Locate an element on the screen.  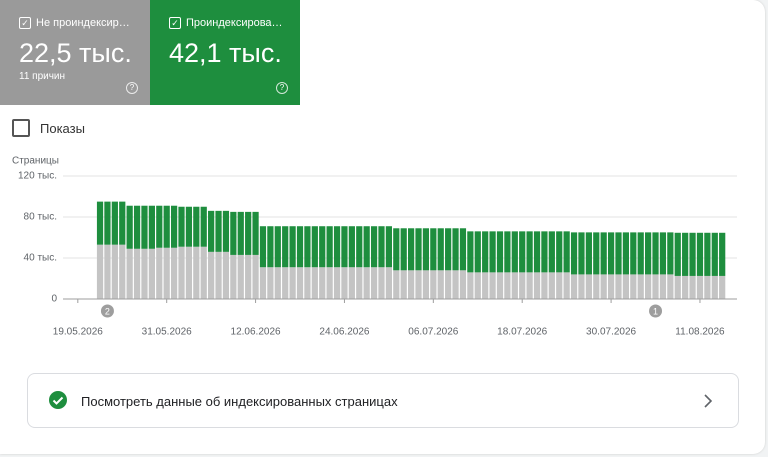
chevron is located at coordinates (708, 401).